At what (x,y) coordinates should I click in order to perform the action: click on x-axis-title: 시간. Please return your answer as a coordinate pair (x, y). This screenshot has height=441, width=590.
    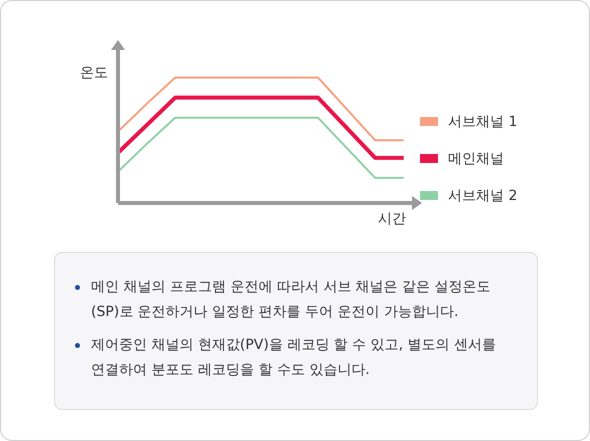
    Looking at the image, I should click on (392, 219).